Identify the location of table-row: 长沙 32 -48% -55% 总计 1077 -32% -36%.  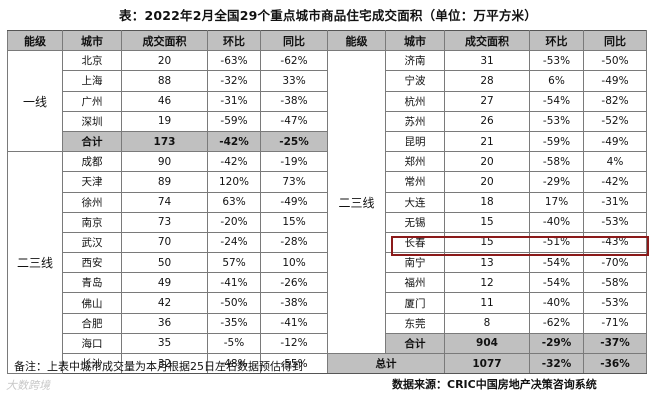
(327, 363).